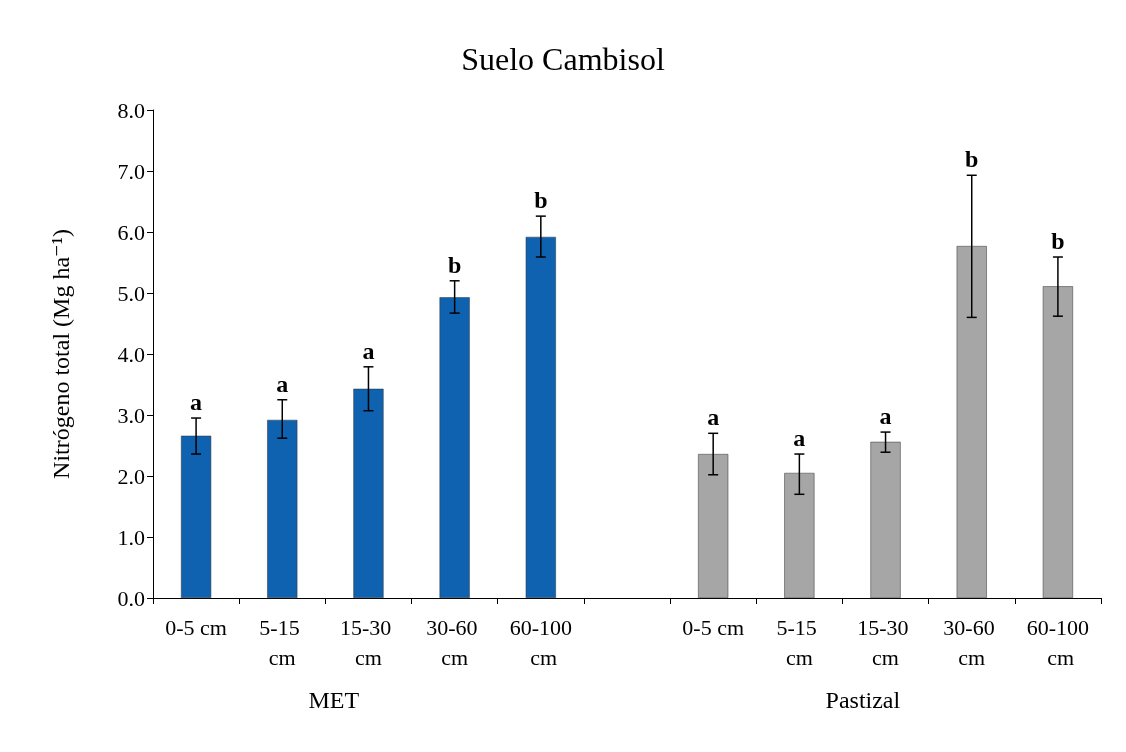  I want to click on y-tick-label: 6.0, so click(131, 232).